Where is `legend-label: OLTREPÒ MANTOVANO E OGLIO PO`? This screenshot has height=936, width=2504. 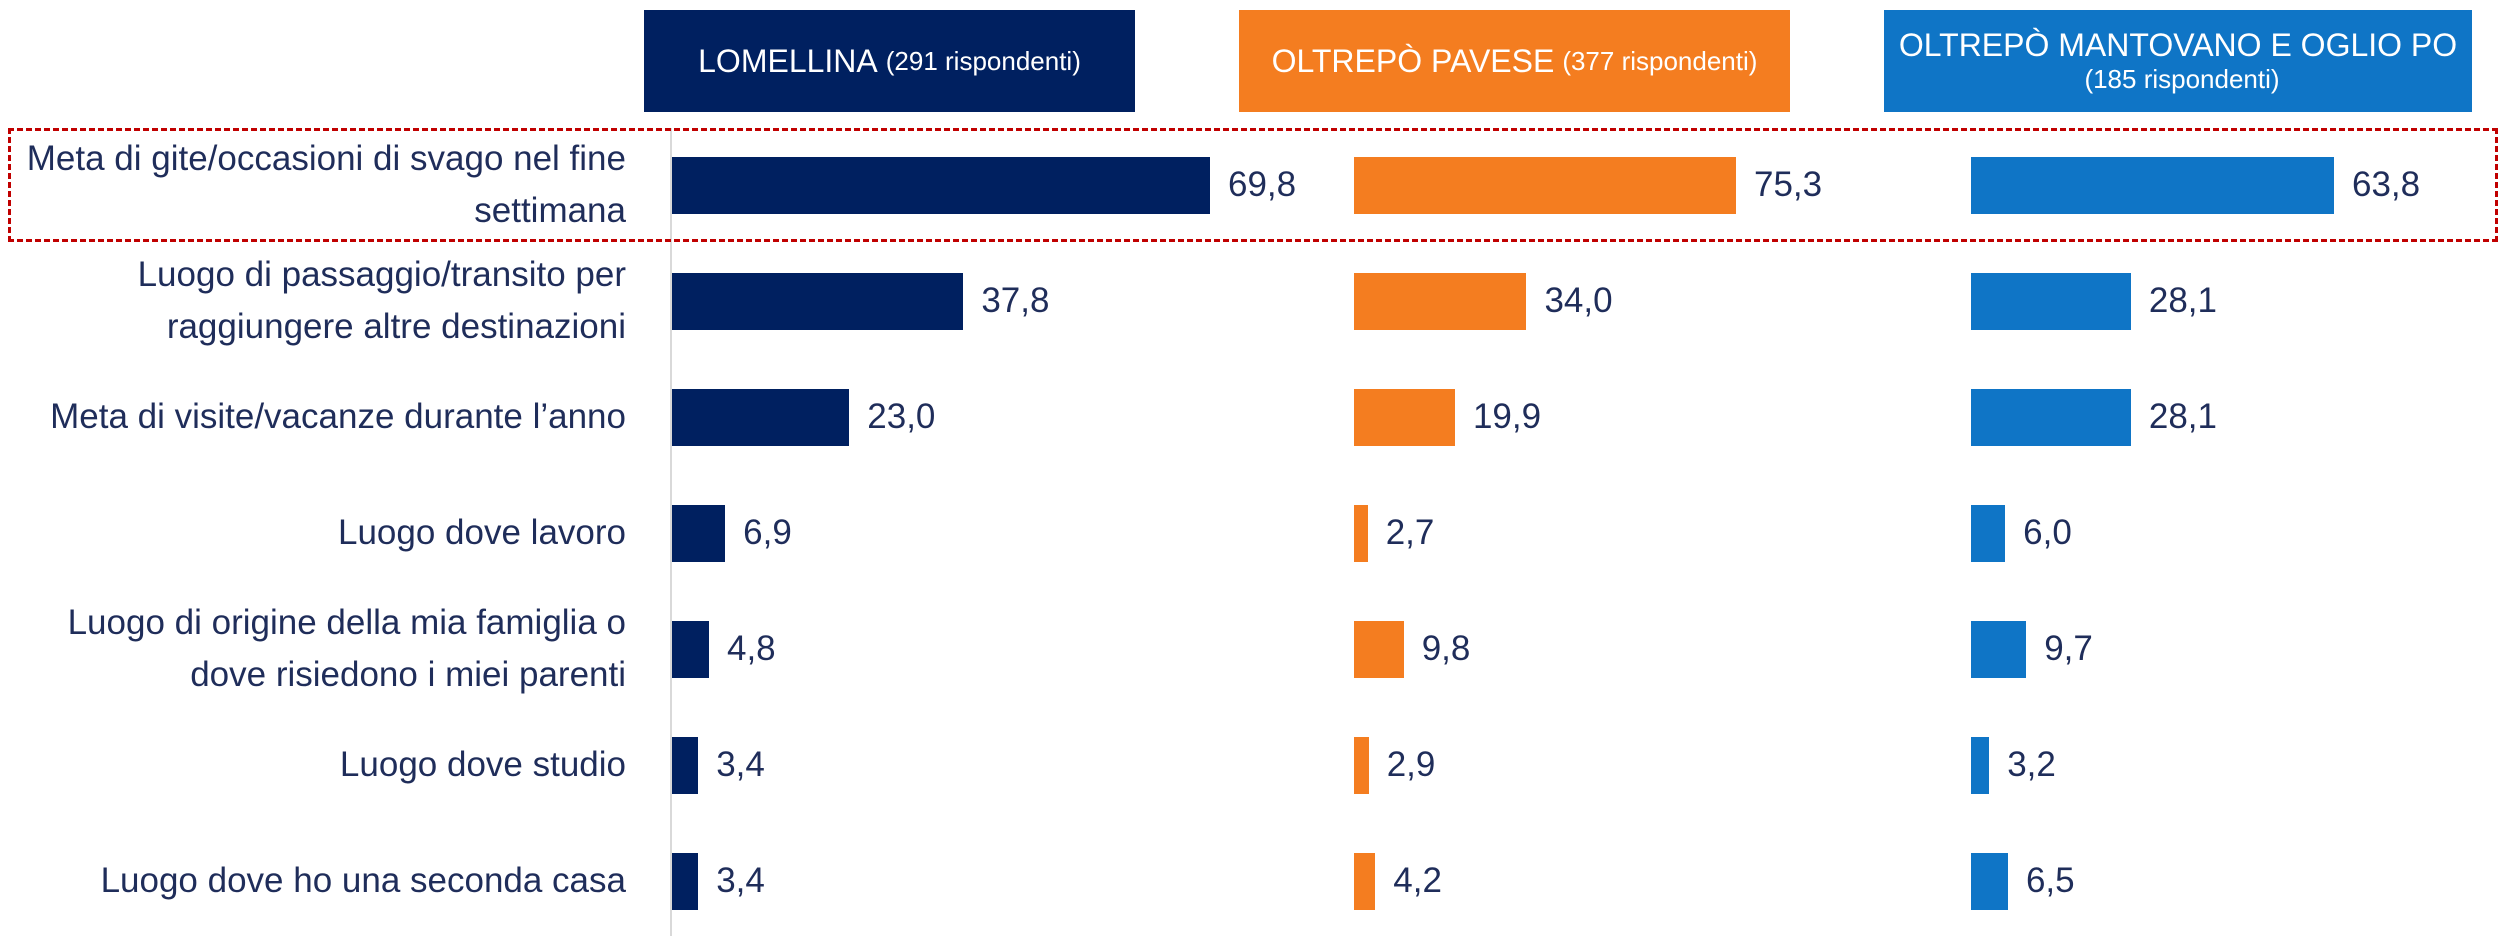 legend-label: OLTREPÒ MANTOVANO E OGLIO PO is located at coordinates (2178, 45).